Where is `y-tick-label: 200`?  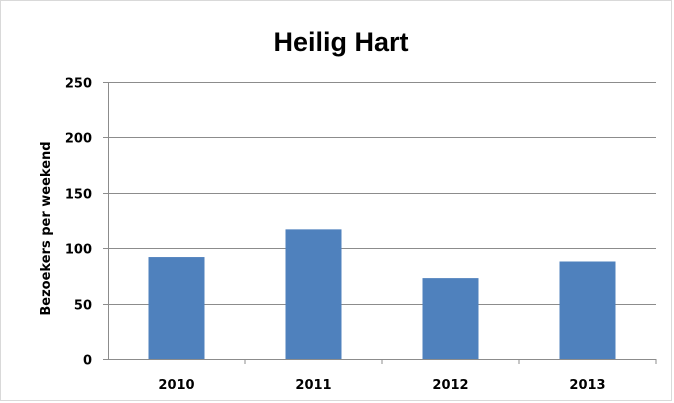
y-tick-label: 200 is located at coordinates (78, 139).